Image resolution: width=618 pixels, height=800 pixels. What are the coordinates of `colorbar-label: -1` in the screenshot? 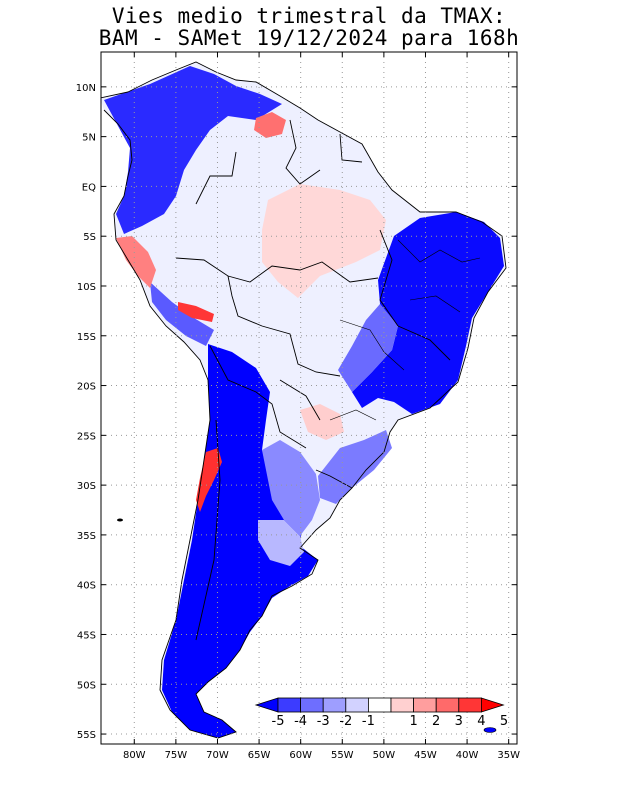 It's located at (368, 721).